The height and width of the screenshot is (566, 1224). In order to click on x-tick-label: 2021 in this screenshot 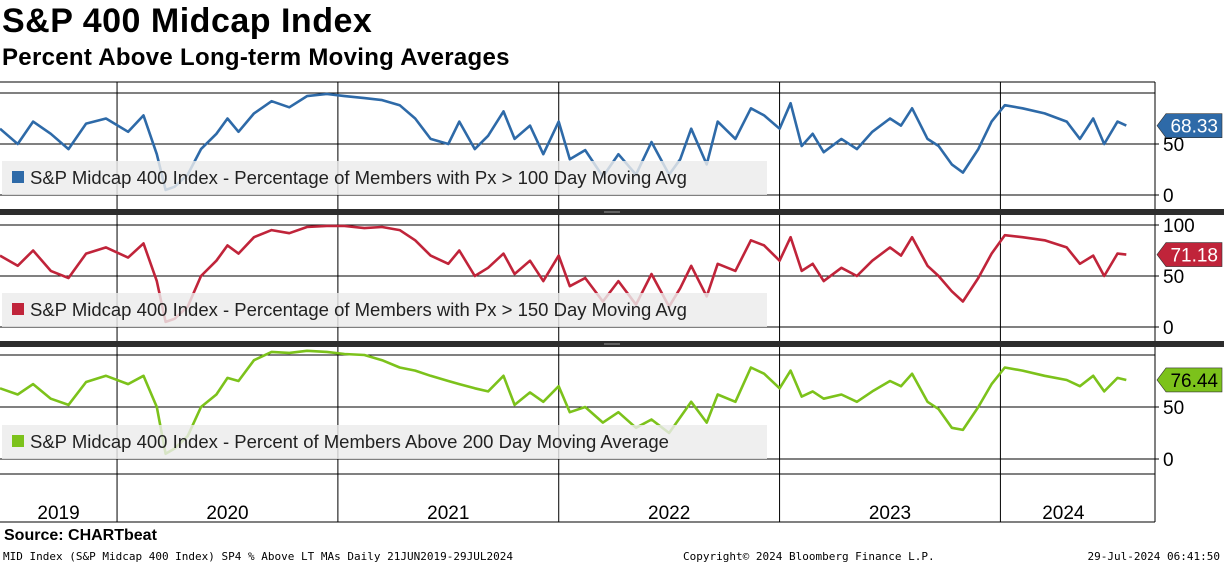, I will do `click(448, 513)`.